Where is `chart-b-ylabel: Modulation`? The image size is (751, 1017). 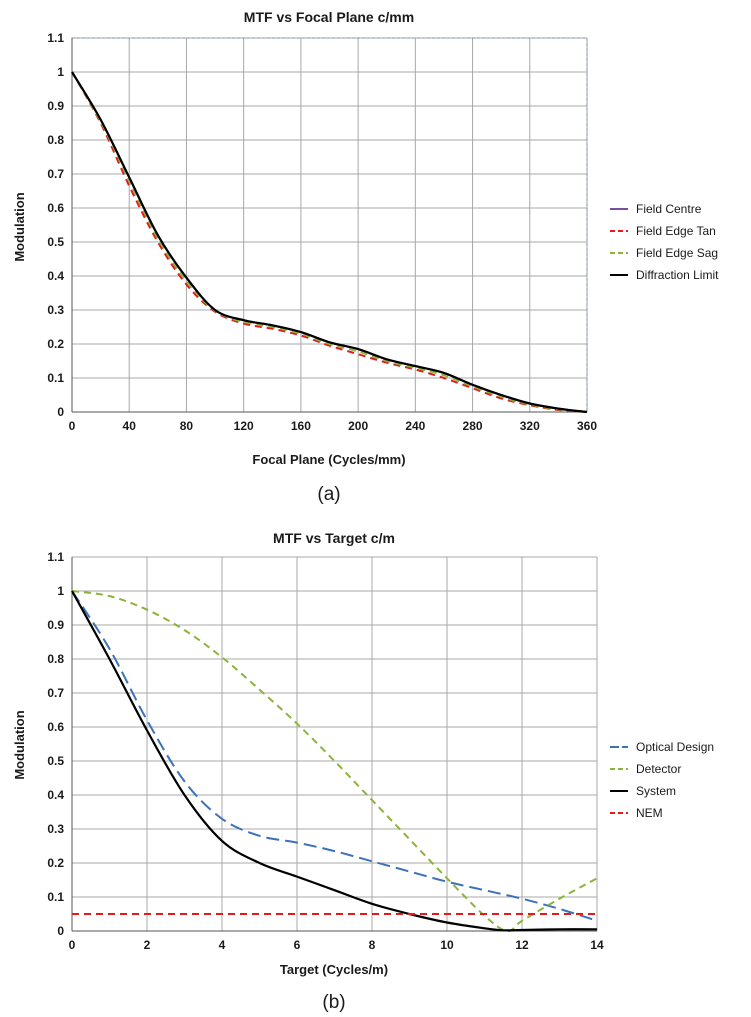 chart-b-ylabel: Modulation is located at coordinates (19, 744).